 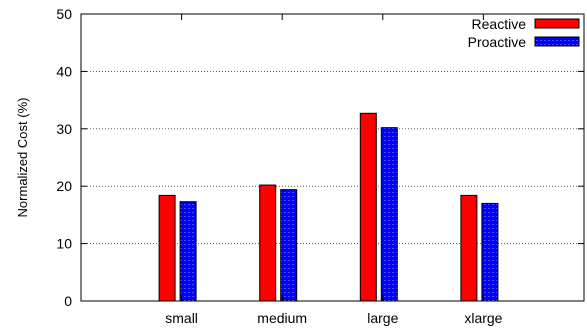 What do you see at coordinates (22, 158) in the screenshot?
I see `y-axis-label: Normalized Cost (%)` at bounding box center [22, 158].